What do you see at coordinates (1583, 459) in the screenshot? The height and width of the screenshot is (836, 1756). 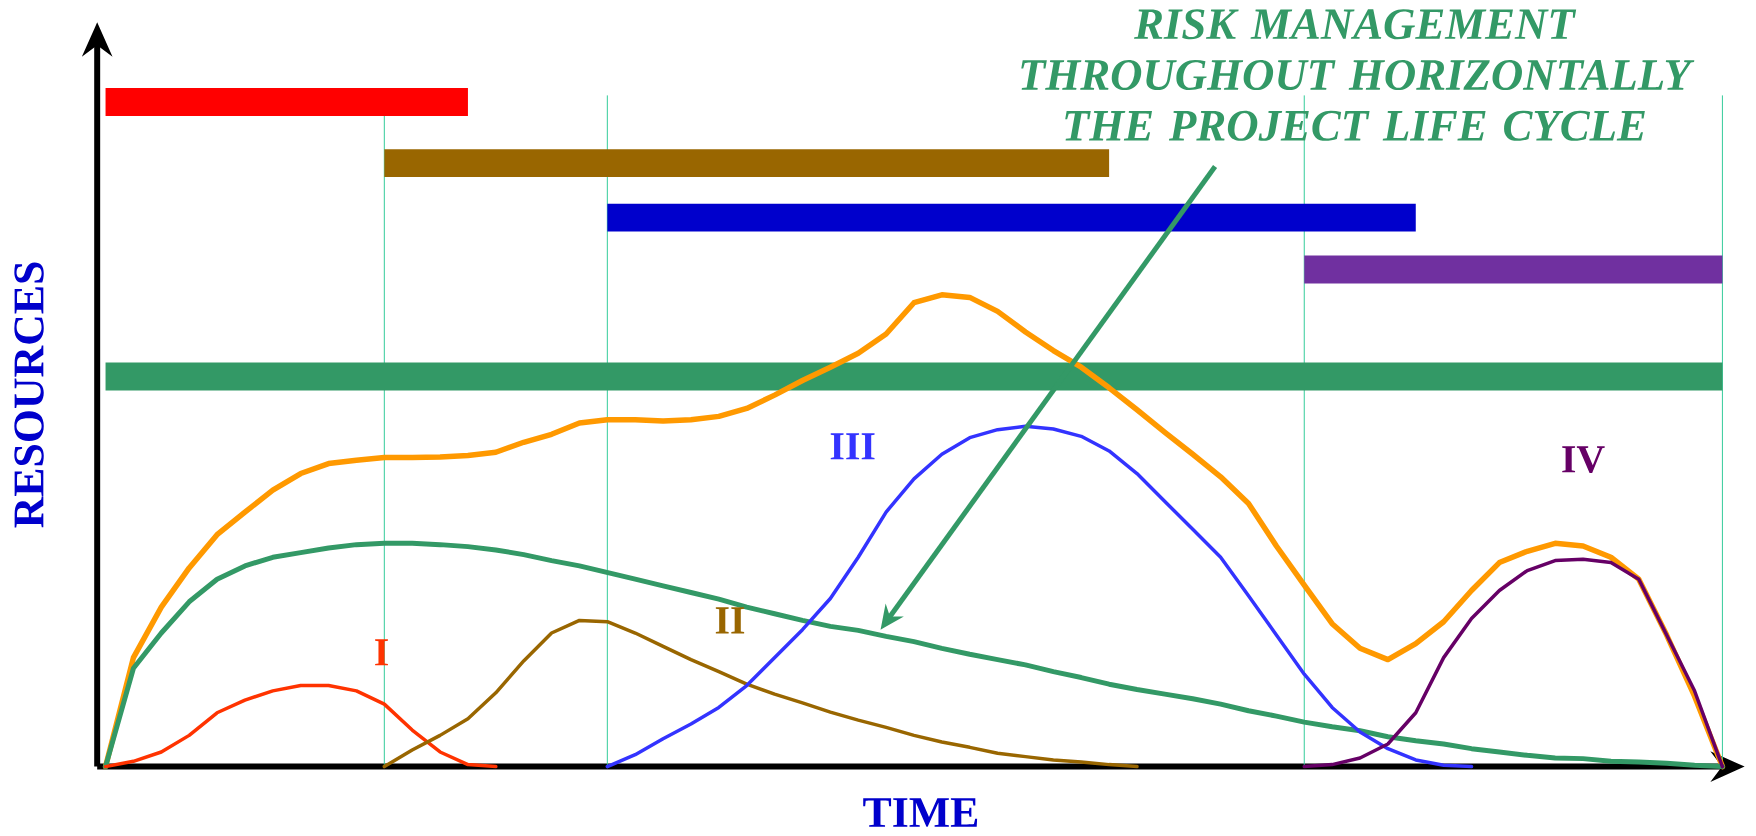 I see `text: IV` at bounding box center [1583, 459].